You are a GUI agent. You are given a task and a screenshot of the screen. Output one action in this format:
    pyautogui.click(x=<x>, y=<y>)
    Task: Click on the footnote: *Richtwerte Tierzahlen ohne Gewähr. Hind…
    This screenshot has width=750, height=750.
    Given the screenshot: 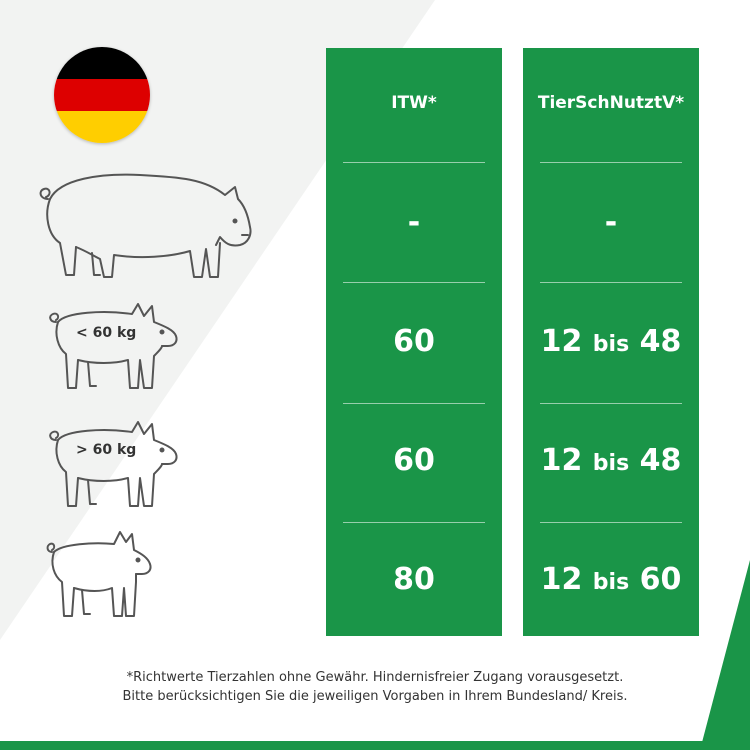 What is the action you would take?
    pyautogui.click(x=375, y=687)
    